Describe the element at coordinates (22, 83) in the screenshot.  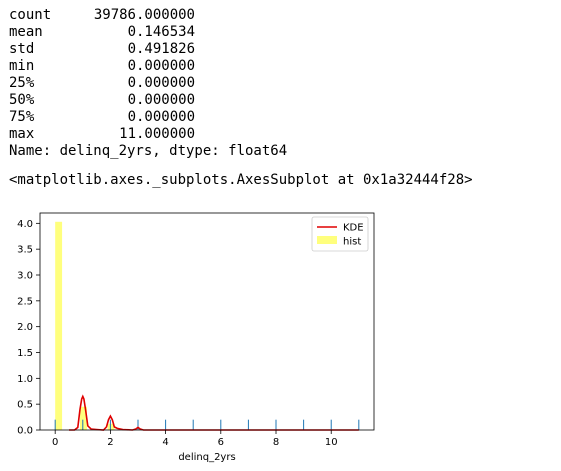
I see `describe-row-key: 25%` at that location.